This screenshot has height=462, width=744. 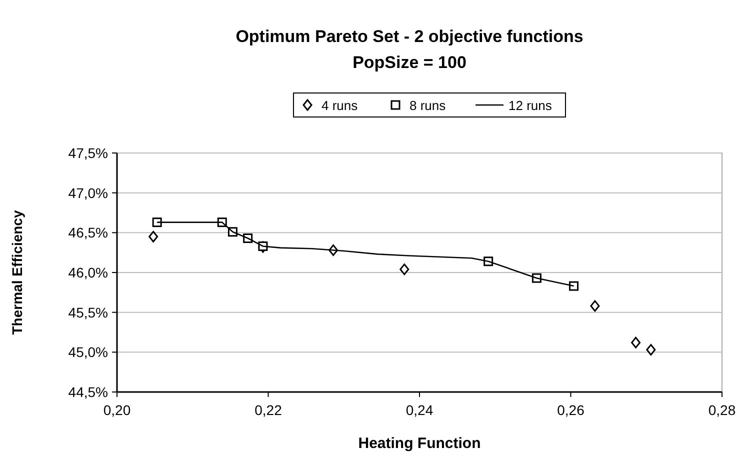 What do you see at coordinates (530, 105) in the screenshot?
I see `legend-label: 12 runs` at bounding box center [530, 105].